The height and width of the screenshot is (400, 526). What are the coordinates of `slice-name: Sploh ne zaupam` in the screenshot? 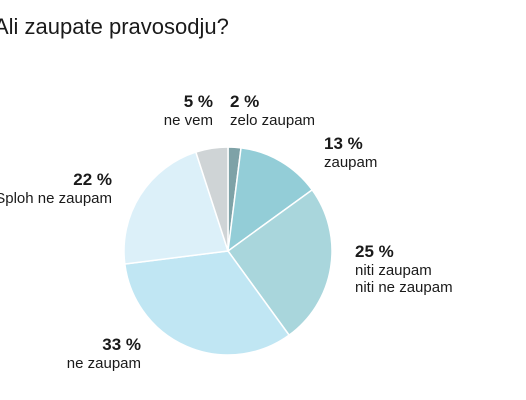 It's located at (56, 198).